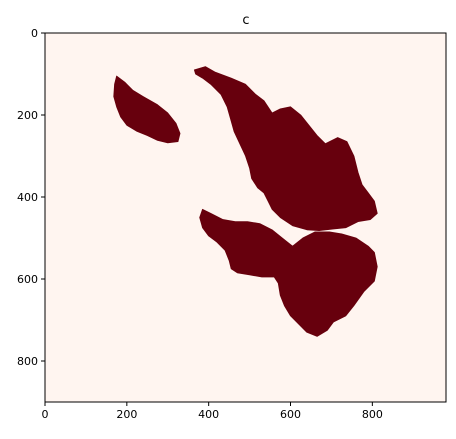 The width and height of the screenshot is (456, 439). I want to click on y-tick-label: 0, so click(34, 33).